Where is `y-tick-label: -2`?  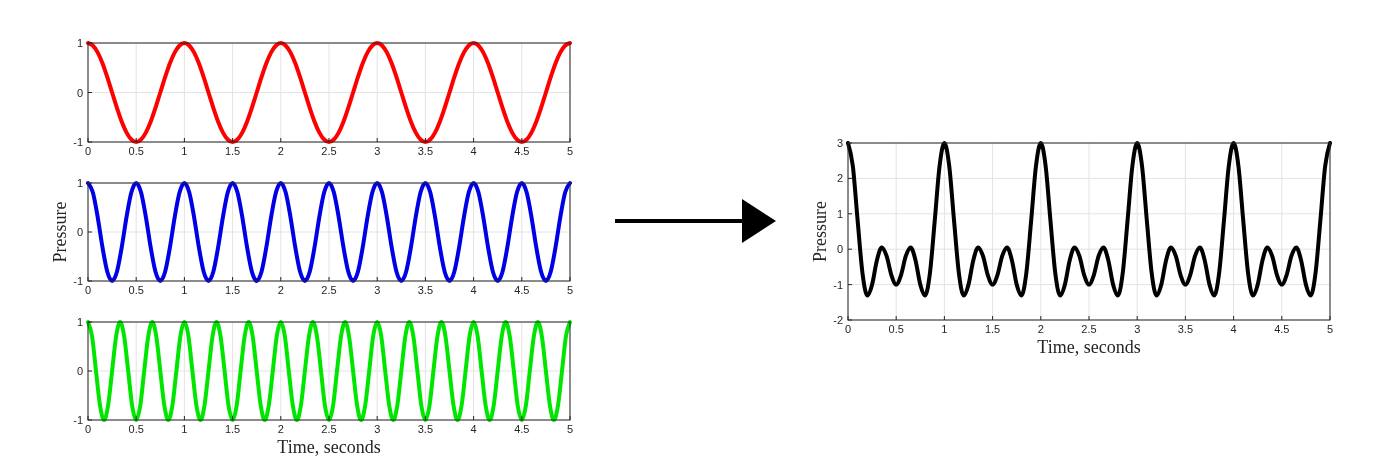
y-tick-label: -2 is located at coordinates (838, 320).